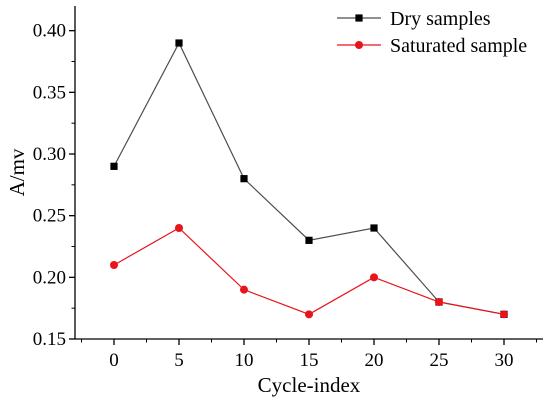 The image size is (550, 400). Describe the element at coordinates (49, 339) in the screenshot. I see `y-tick-label: 0.15` at that location.